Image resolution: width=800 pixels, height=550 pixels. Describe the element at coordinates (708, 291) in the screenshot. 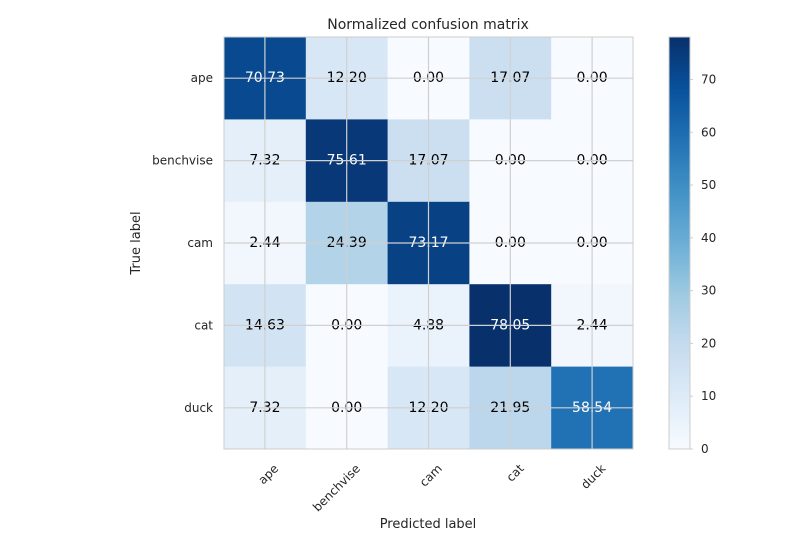

I see `colorbar-tick-label: 30` at that location.